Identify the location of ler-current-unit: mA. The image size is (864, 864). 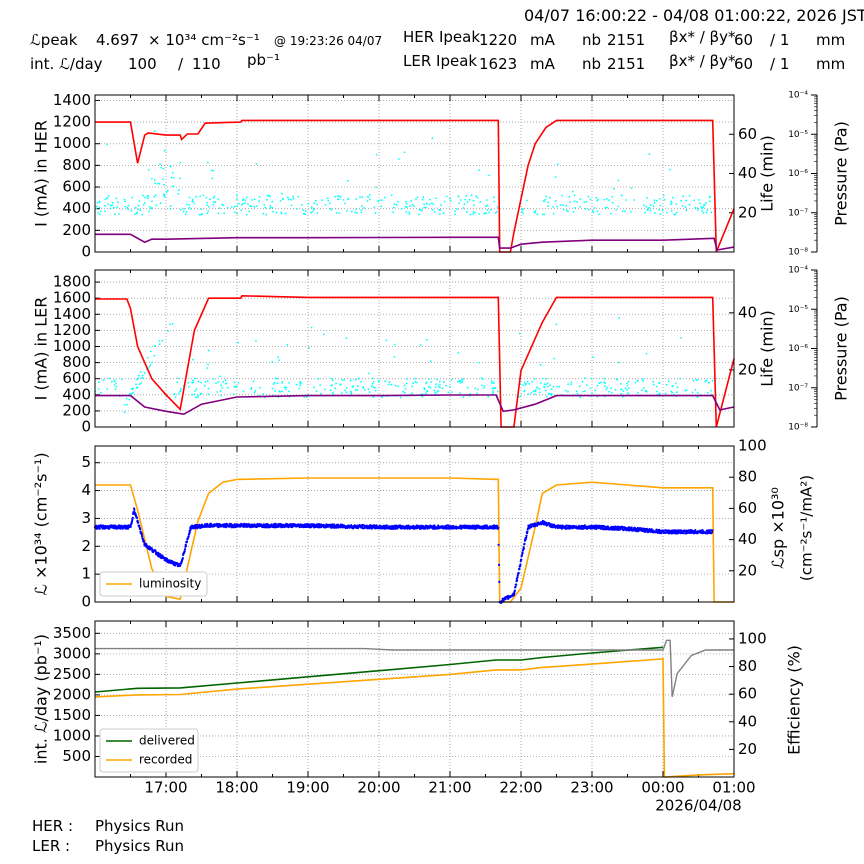
(542, 64).